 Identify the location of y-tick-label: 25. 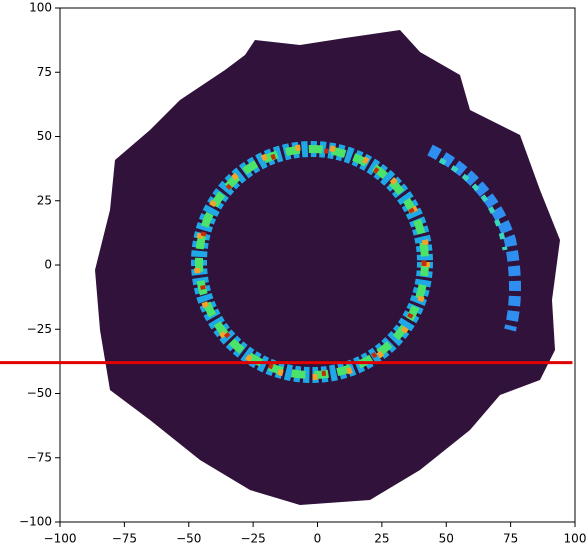
(44, 200).